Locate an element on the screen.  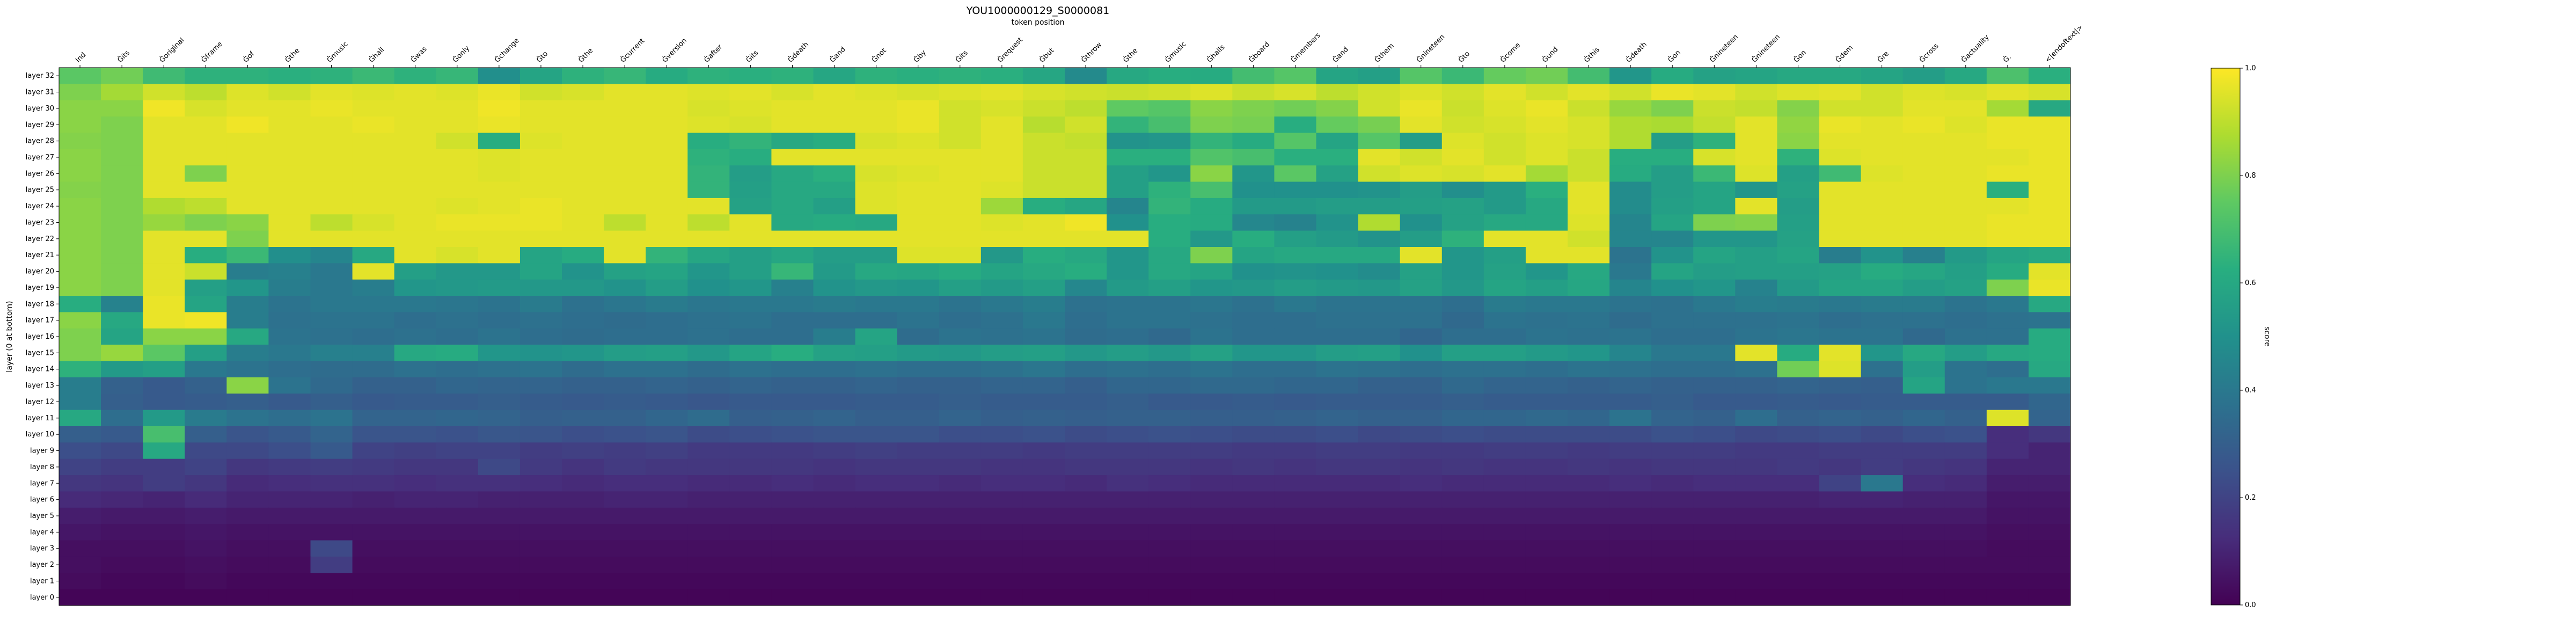
x-tick-label: Ġcurrent is located at coordinates (632, 51).